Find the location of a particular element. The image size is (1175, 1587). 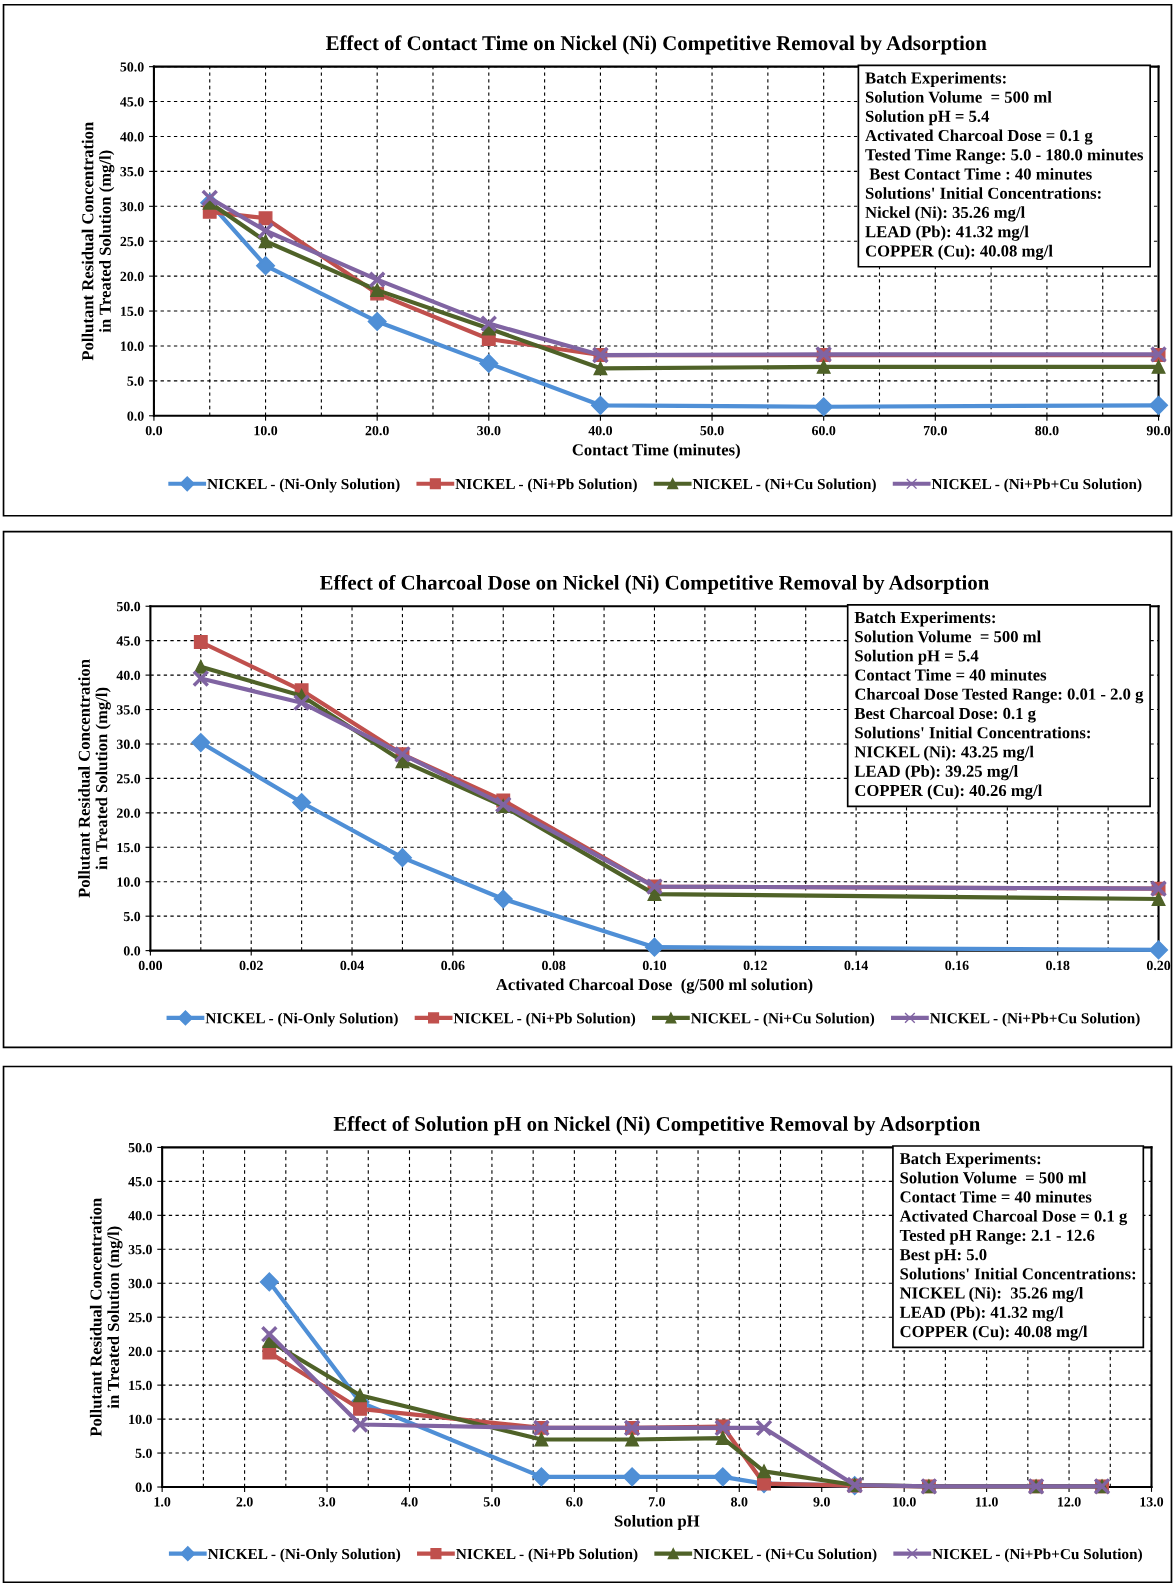

x-tick-label: 40.0 is located at coordinates (600, 430).